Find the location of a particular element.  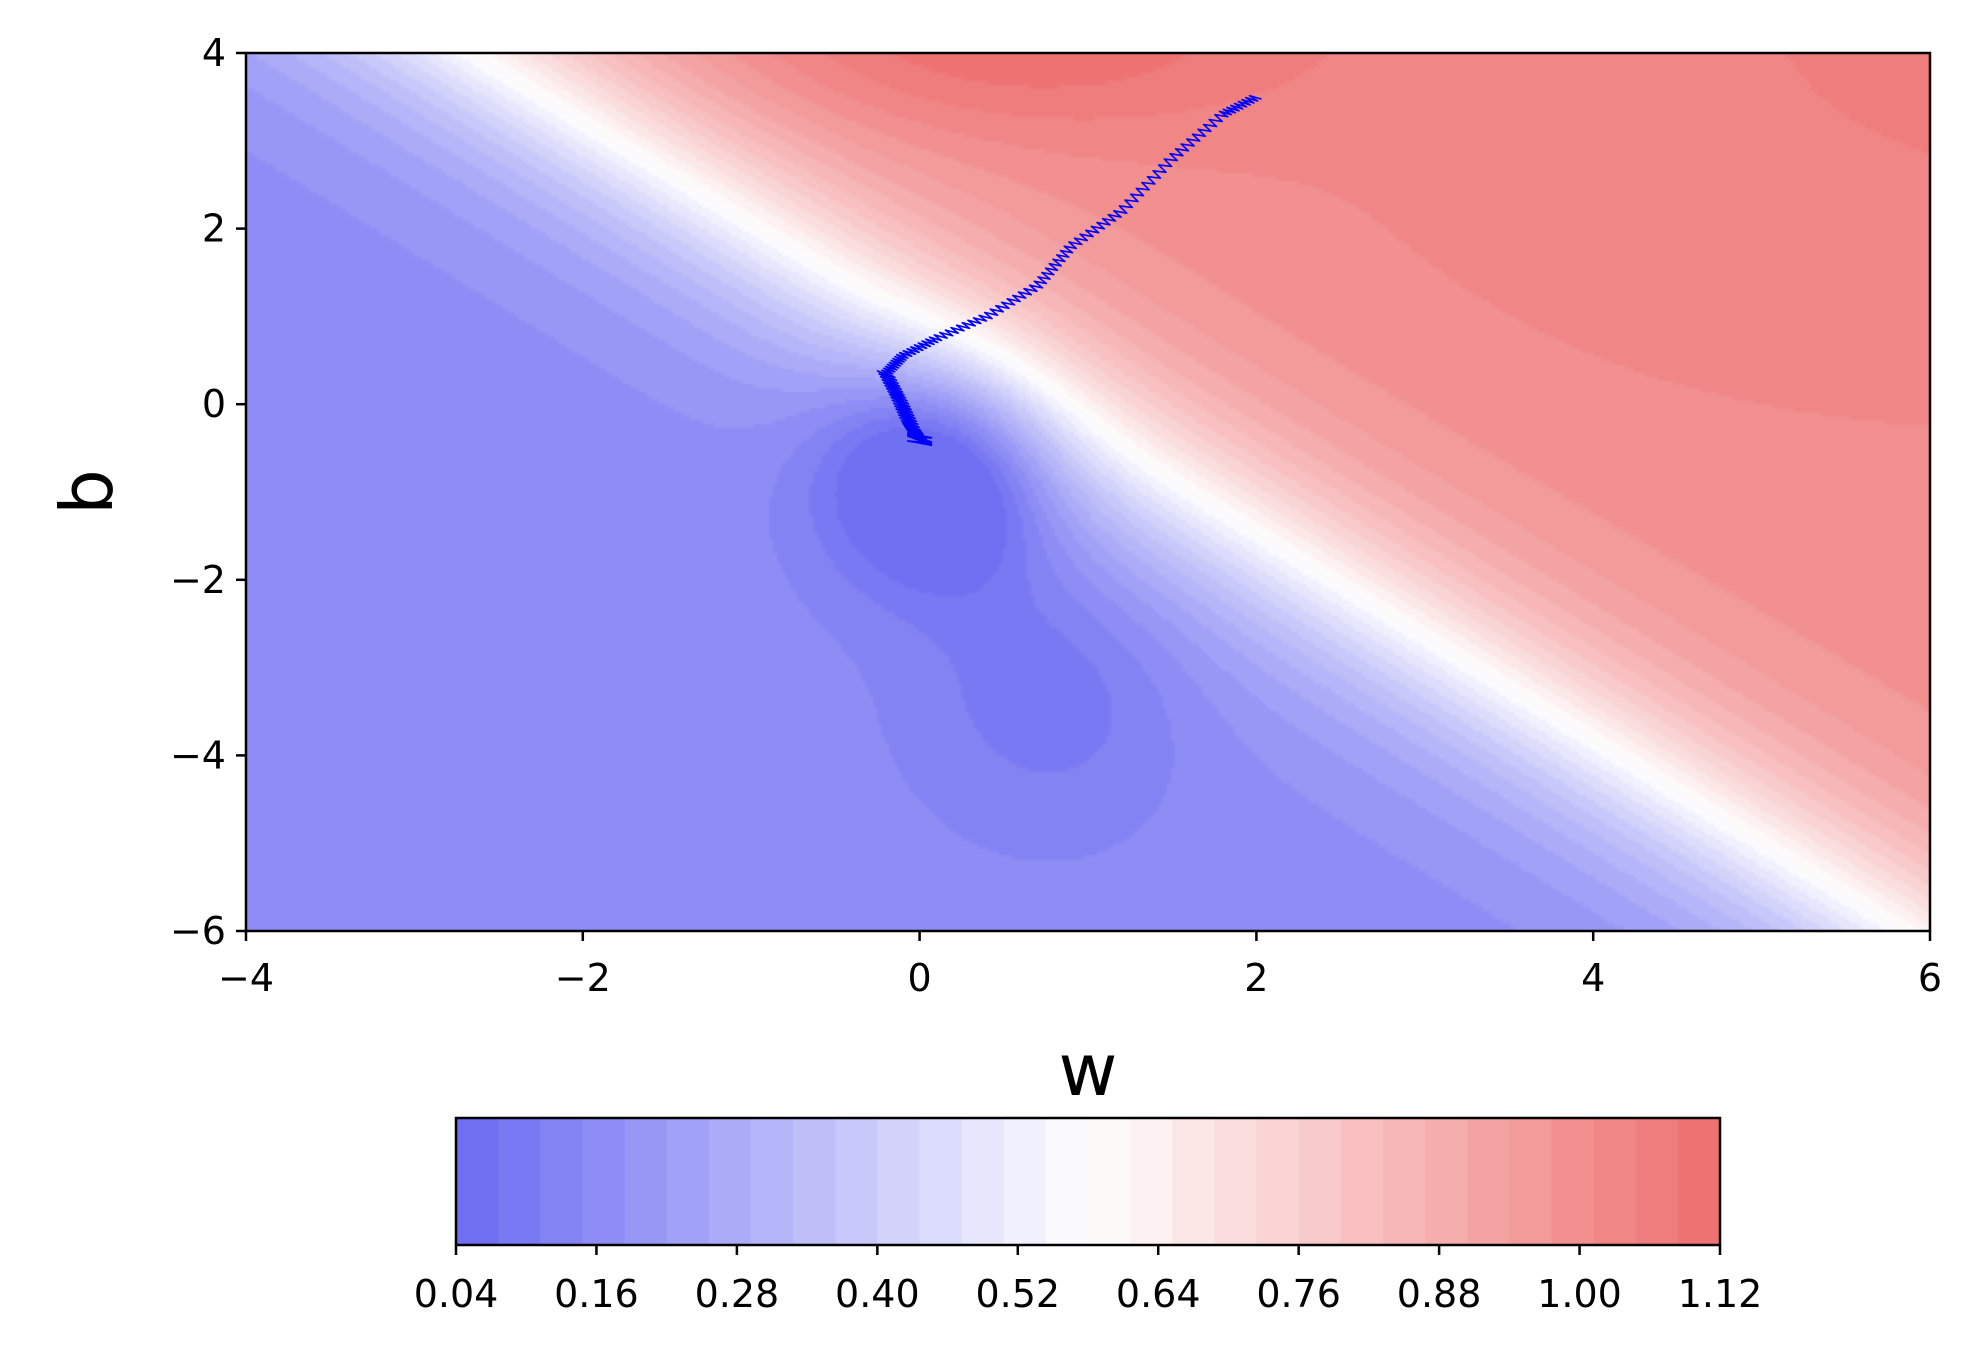

y-tick-label: 0 is located at coordinates (214, 404).